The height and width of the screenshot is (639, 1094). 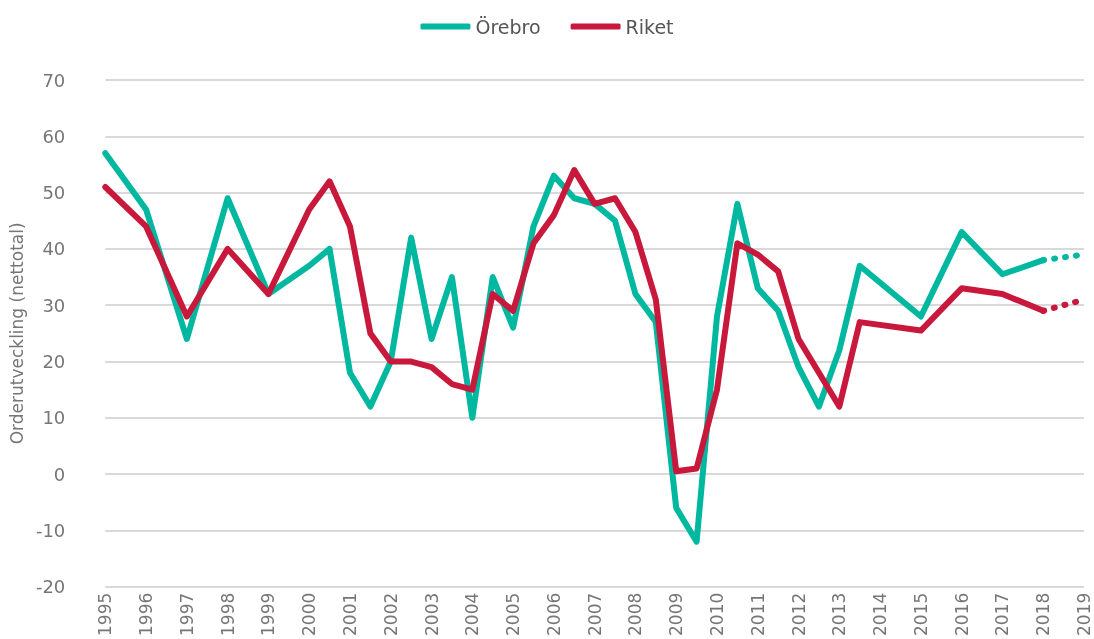 What do you see at coordinates (1084, 614) in the screenshot?
I see `x-tick-label: 2019` at bounding box center [1084, 614].